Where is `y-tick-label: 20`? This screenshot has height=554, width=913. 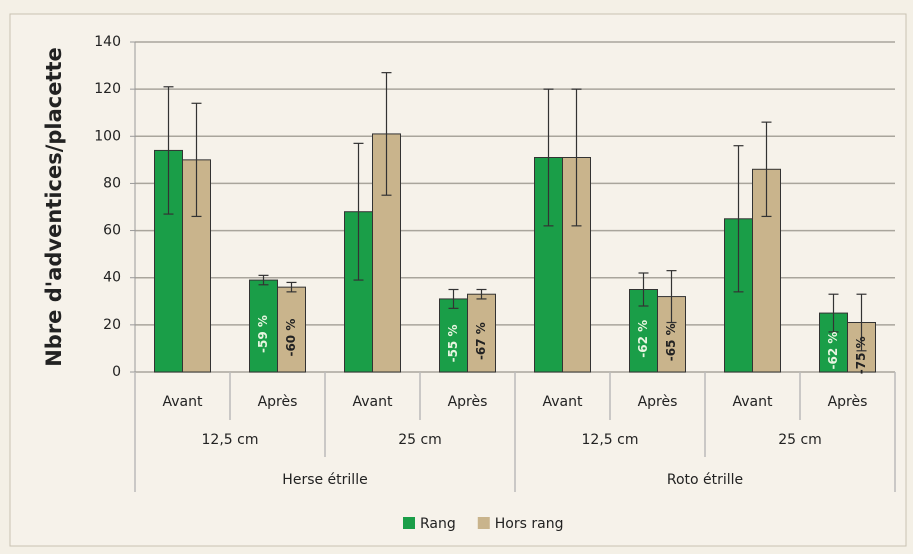
y-tick-label: 20 is located at coordinates (112, 325).